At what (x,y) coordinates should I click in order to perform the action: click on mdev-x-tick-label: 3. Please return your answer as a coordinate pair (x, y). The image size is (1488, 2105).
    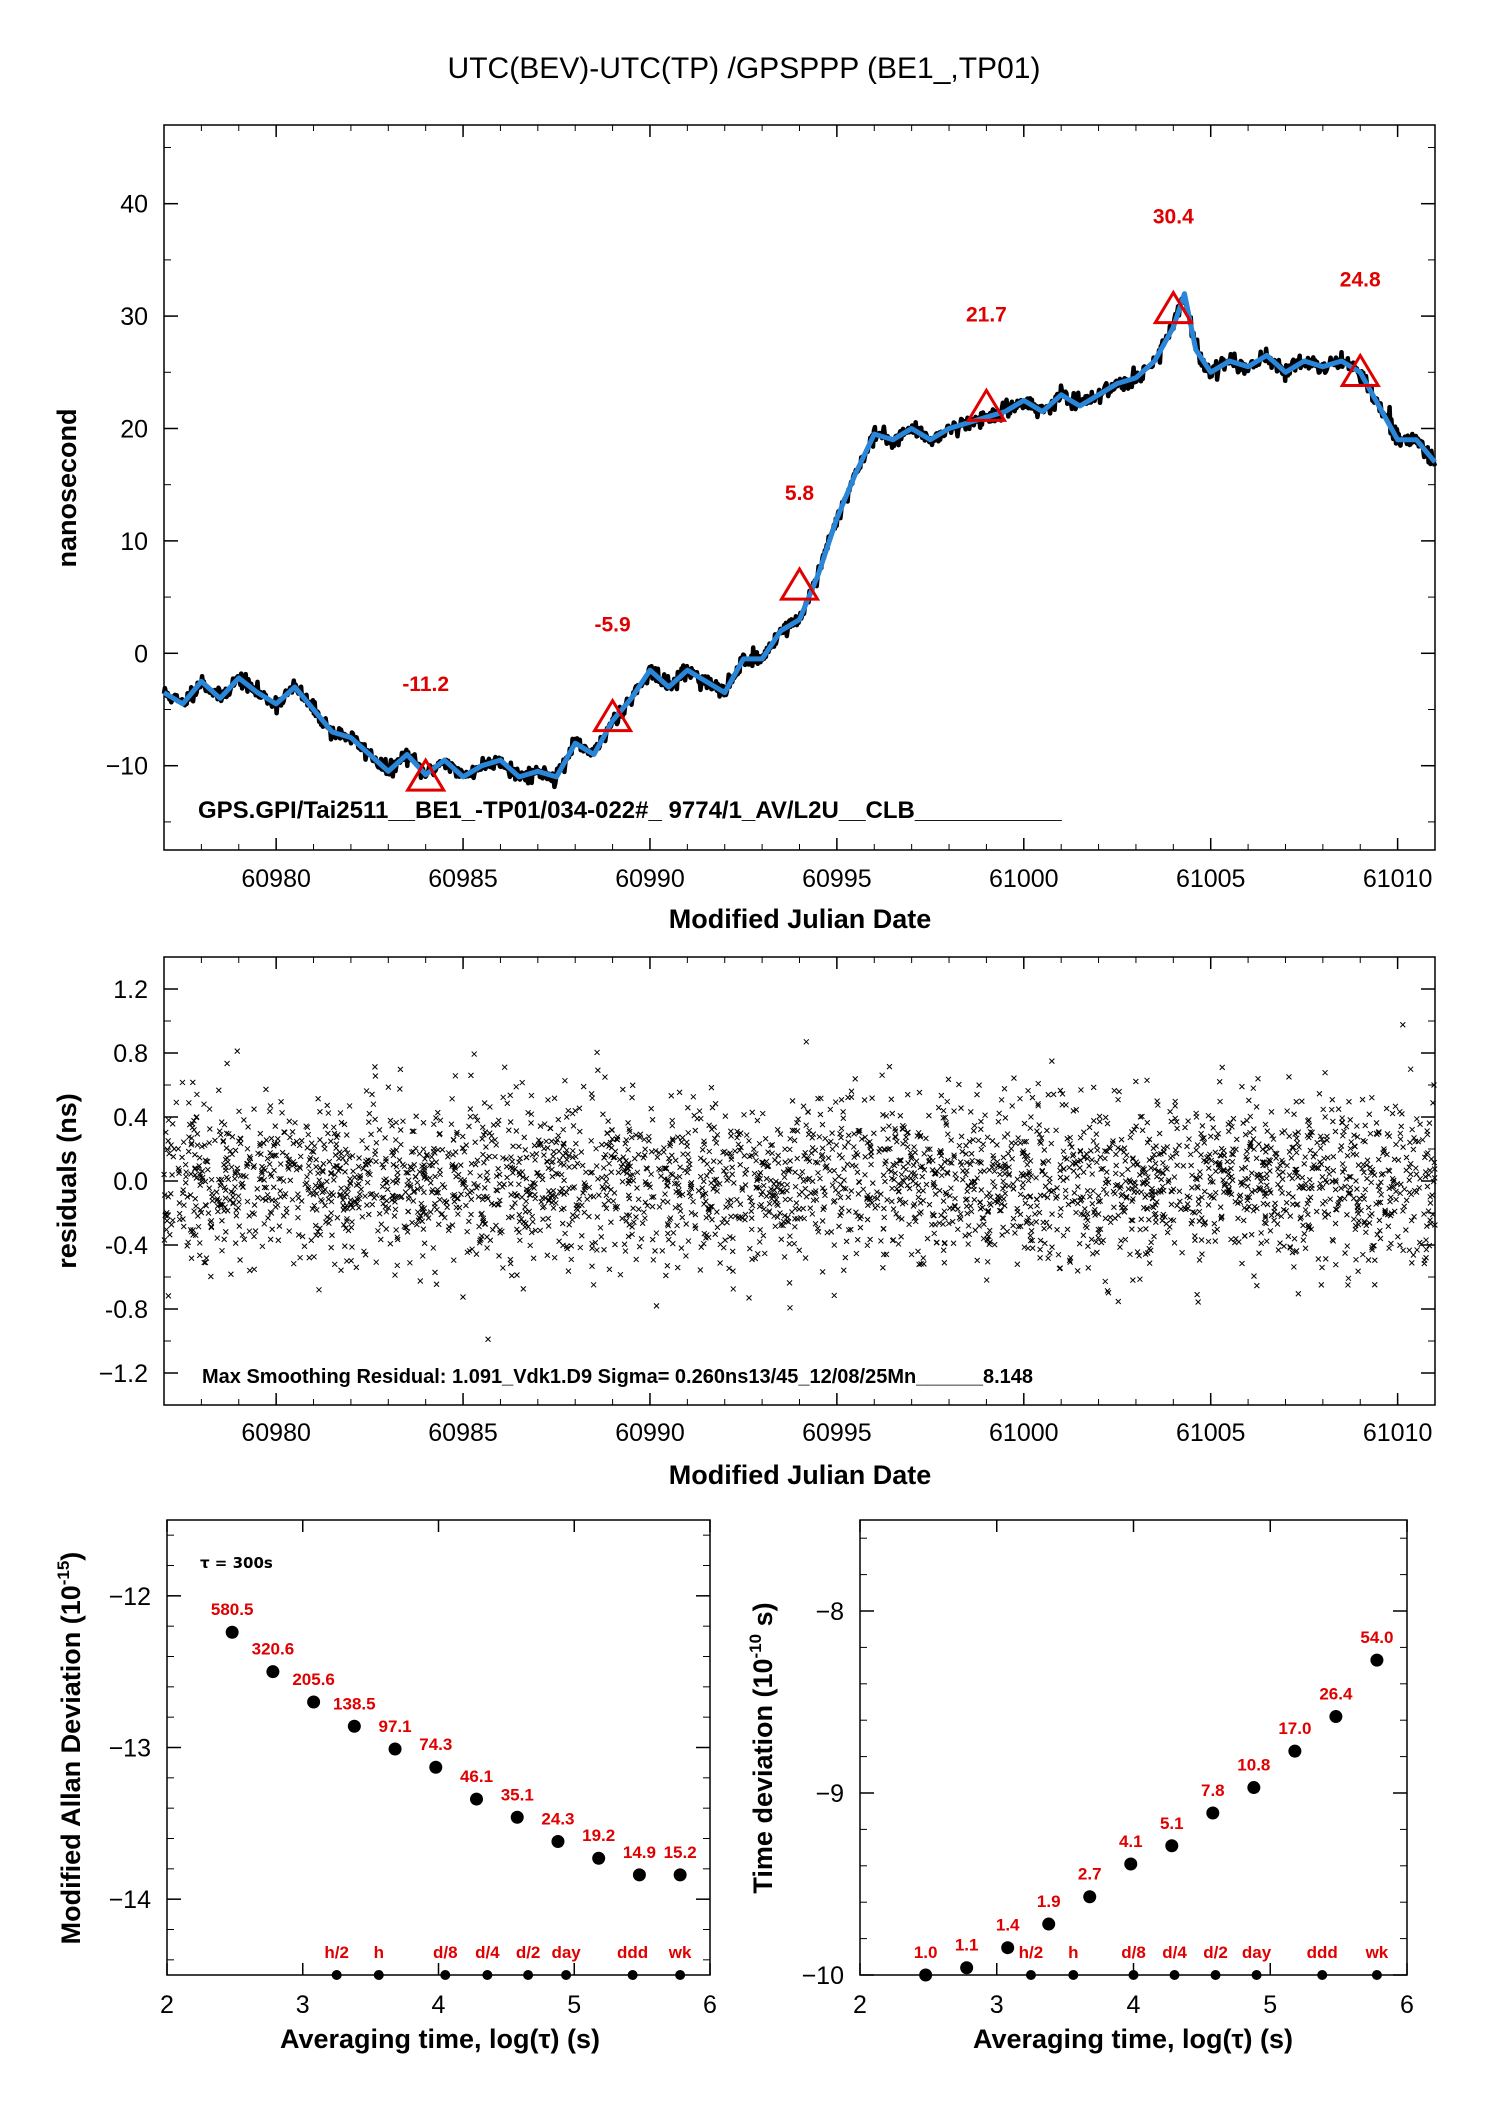
    Looking at the image, I should click on (303, 2005).